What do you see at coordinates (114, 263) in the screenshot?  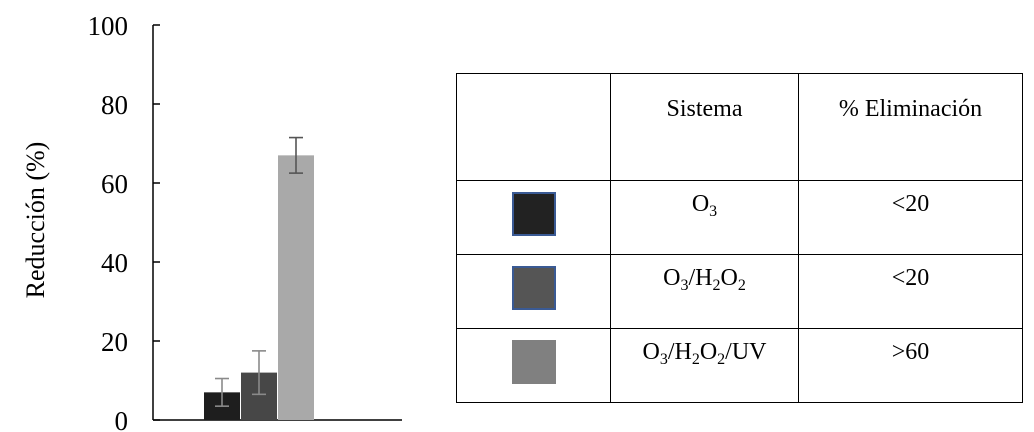 I see `y-tick-label: 40` at bounding box center [114, 263].